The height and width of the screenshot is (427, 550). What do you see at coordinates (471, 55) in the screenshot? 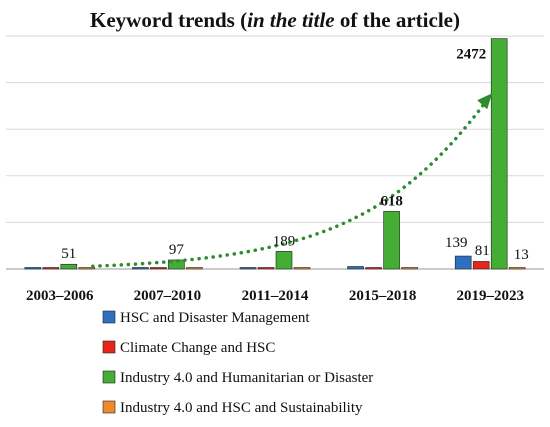
I see `data-label: 2472` at bounding box center [471, 55].